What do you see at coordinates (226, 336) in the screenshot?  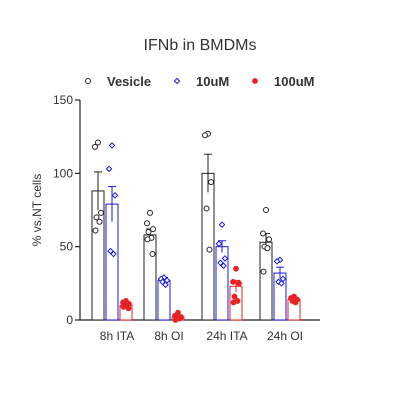 I see `x-tick-label: 24h ITA` at bounding box center [226, 336].